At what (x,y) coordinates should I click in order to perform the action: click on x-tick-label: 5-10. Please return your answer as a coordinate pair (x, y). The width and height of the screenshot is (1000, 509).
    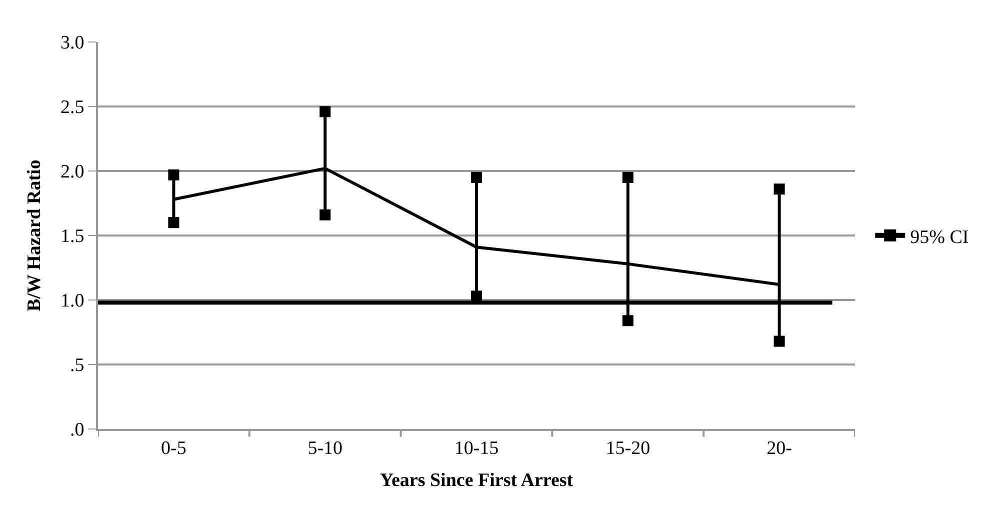
    Looking at the image, I should click on (325, 448).